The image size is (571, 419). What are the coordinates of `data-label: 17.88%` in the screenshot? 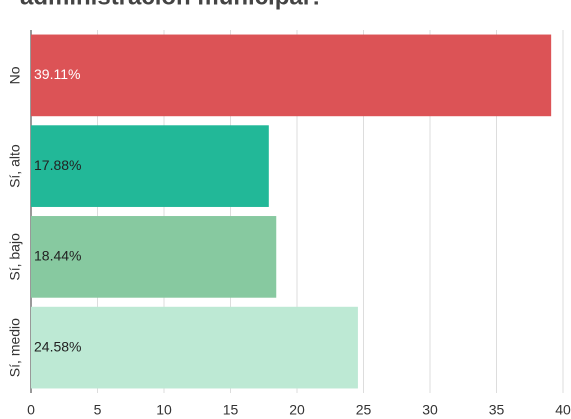 It's located at (57, 165).